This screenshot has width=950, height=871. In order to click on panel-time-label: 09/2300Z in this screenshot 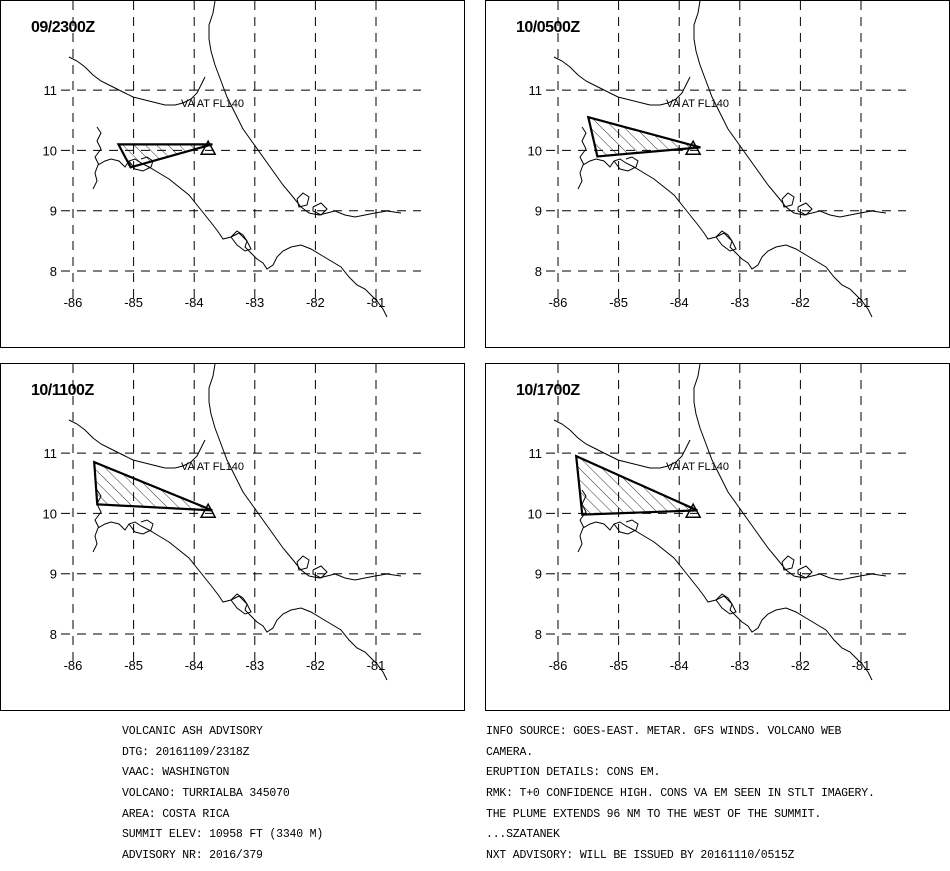, I will do `click(63, 27)`.